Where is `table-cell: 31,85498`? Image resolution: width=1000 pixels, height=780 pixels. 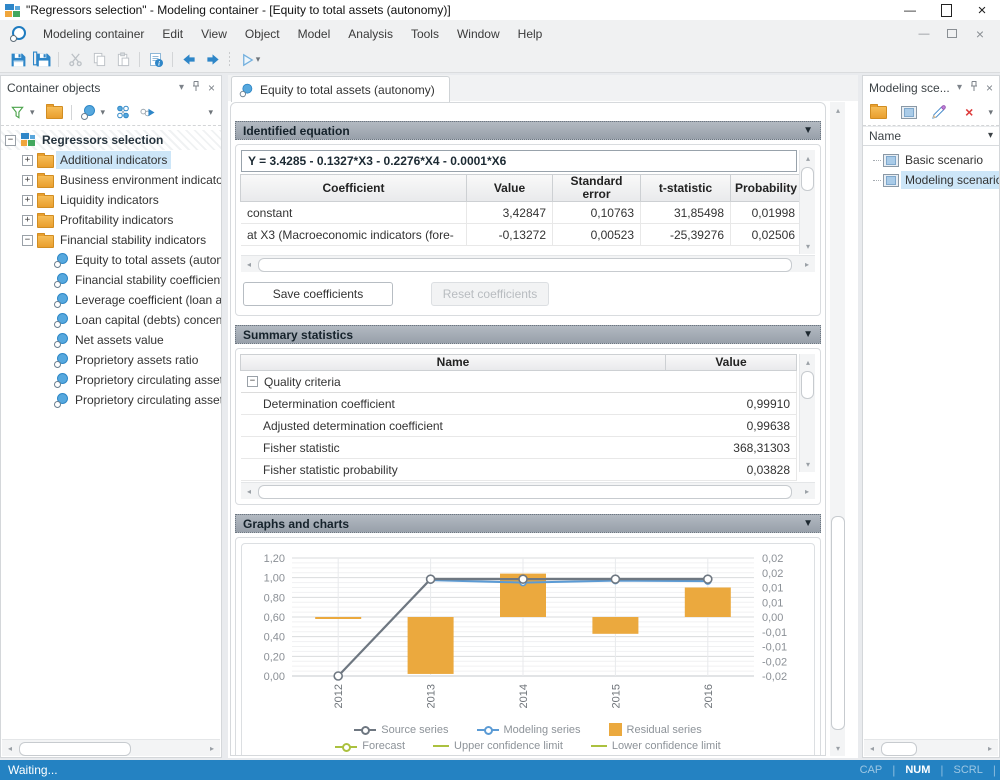 table-cell: 31,85498 is located at coordinates (686, 213).